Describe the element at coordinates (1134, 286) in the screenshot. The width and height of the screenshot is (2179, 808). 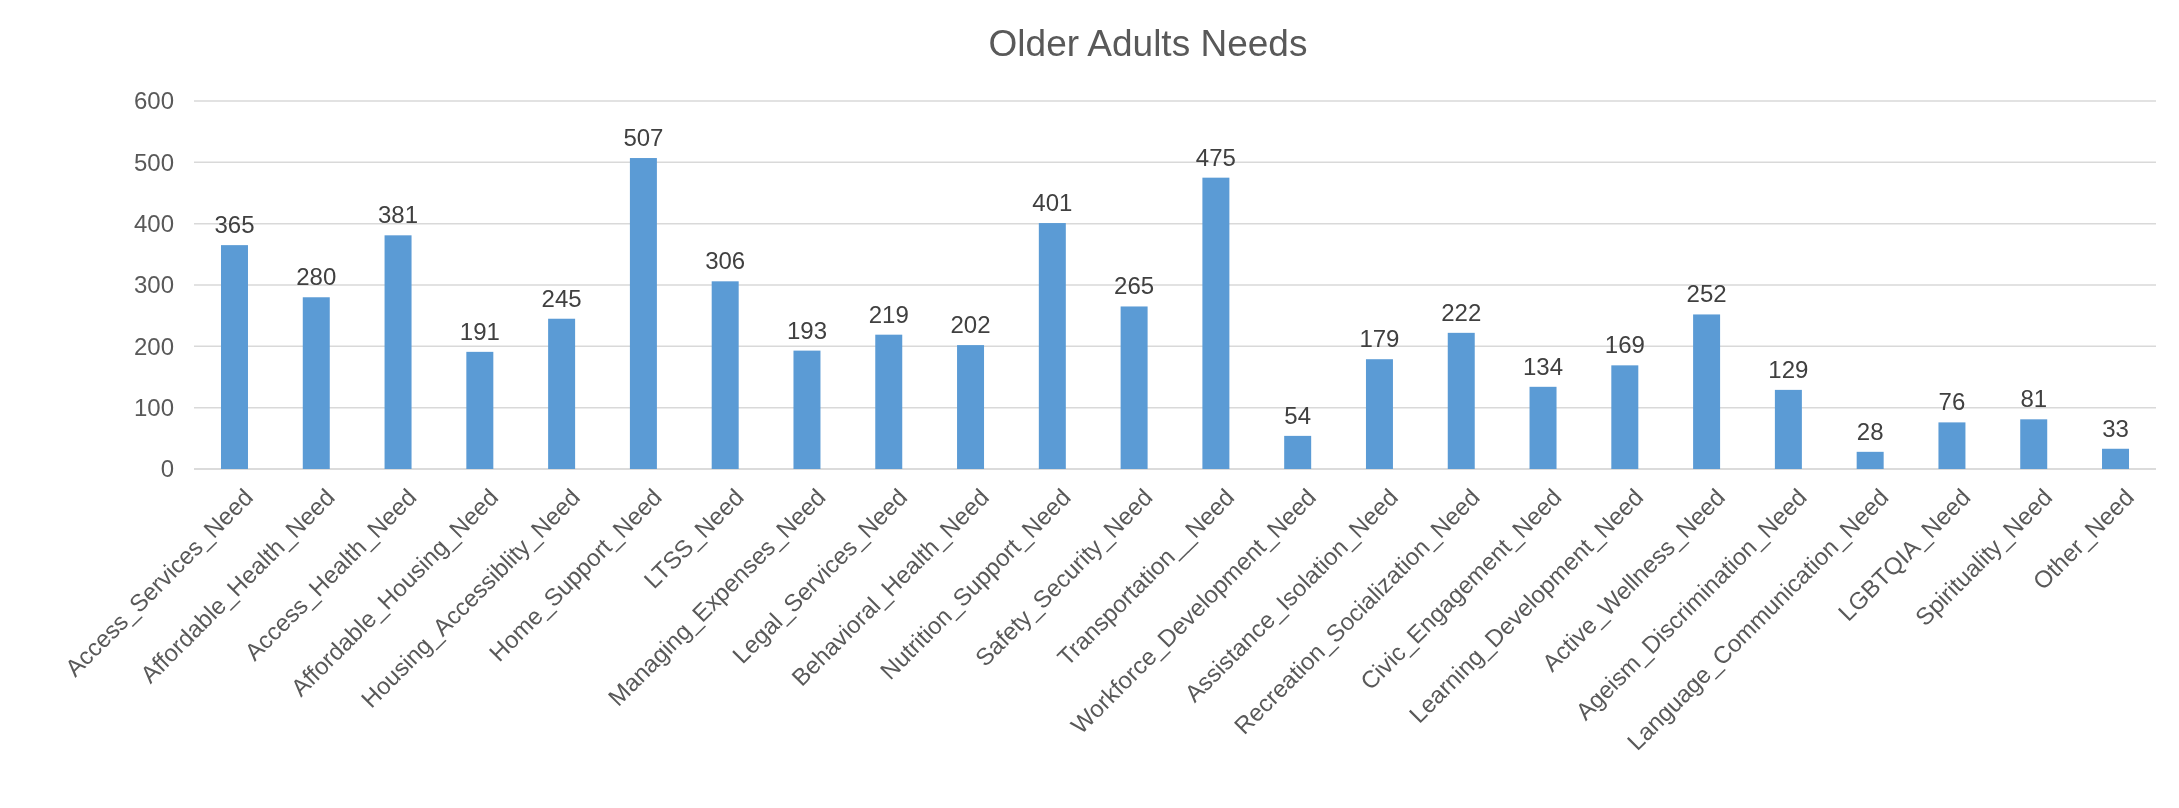
I see `data-label: 265` at that location.